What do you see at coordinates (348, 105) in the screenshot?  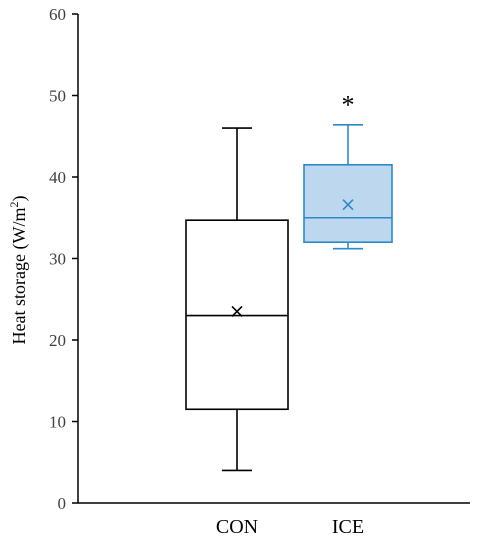 I see `significance-asterisk: *` at bounding box center [348, 105].